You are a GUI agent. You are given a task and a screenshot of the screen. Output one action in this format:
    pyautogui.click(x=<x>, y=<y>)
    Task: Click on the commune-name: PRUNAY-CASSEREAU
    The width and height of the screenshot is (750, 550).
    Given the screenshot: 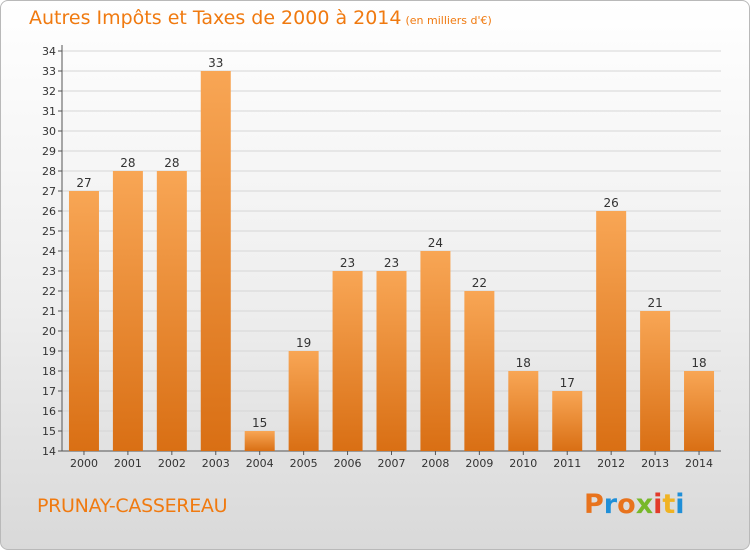 What is the action you would take?
    pyautogui.click(x=132, y=506)
    